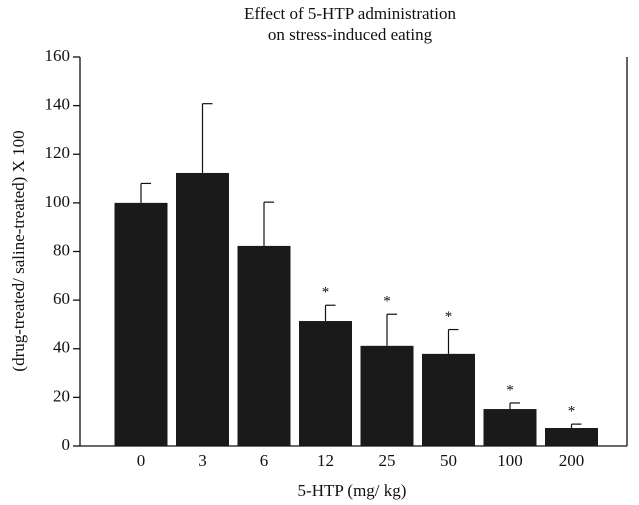 This screenshot has width=639, height=505. Describe the element at coordinates (58, 55) in the screenshot. I see `y-tick-label: 160` at that location.